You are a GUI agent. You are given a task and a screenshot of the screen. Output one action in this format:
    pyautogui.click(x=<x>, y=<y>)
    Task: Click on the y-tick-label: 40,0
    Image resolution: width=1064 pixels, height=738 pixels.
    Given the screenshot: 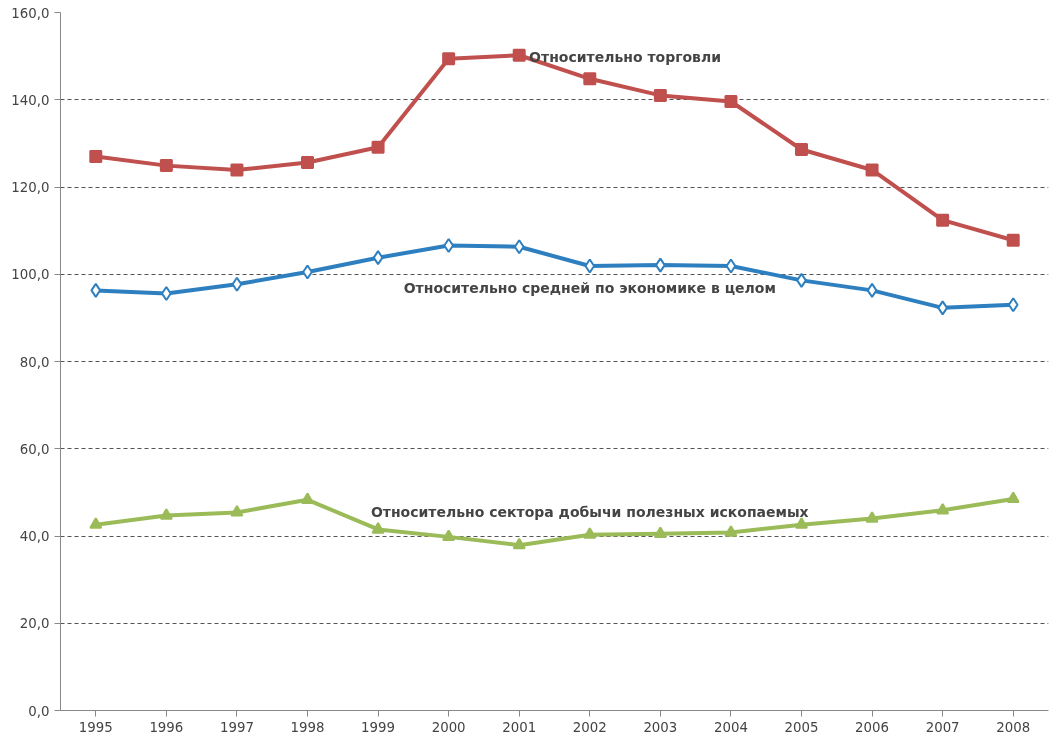 What is the action you would take?
    pyautogui.click(x=34, y=536)
    